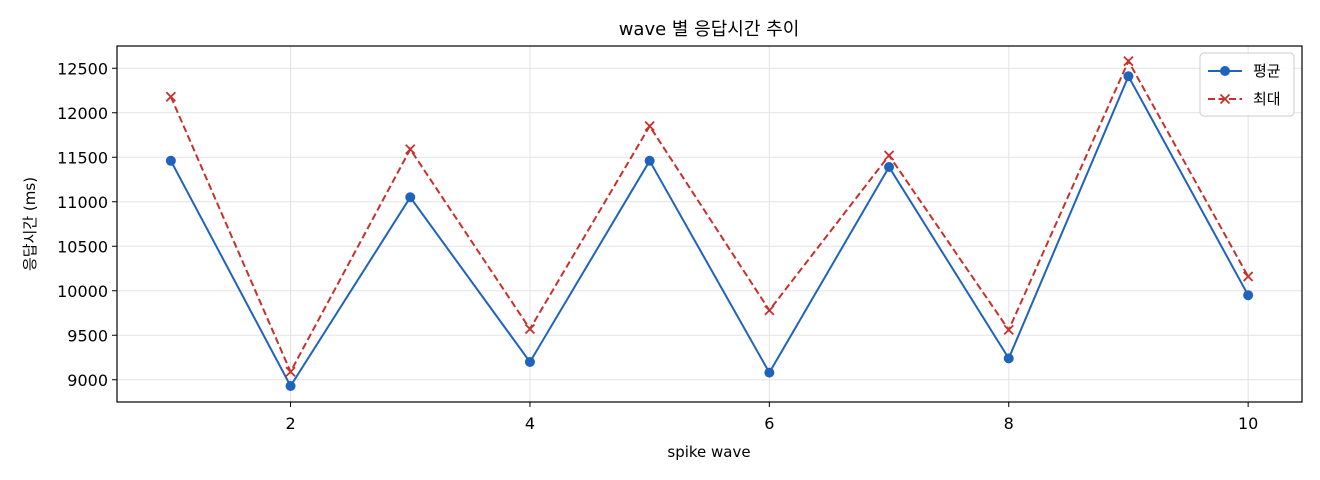 The height and width of the screenshot is (480, 1320). What do you see at coordinates (709, 29) in the screenshot?
I see `chart-title: wave 별 응답시간 추이` at bounding box center [709, 29].